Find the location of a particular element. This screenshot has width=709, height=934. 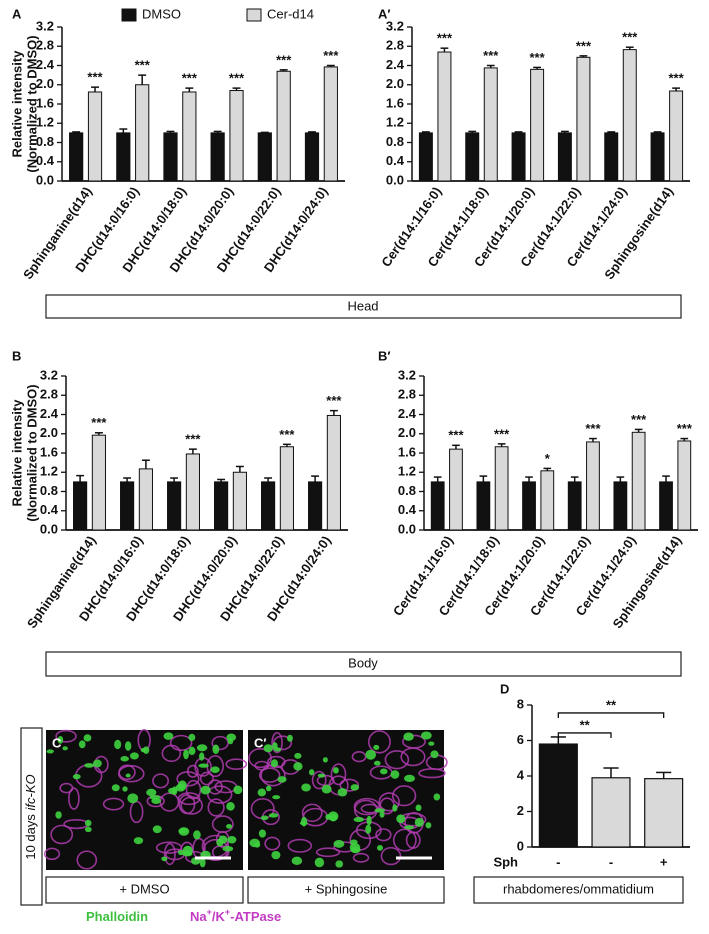

label-box is located at coordinates (578, 890).